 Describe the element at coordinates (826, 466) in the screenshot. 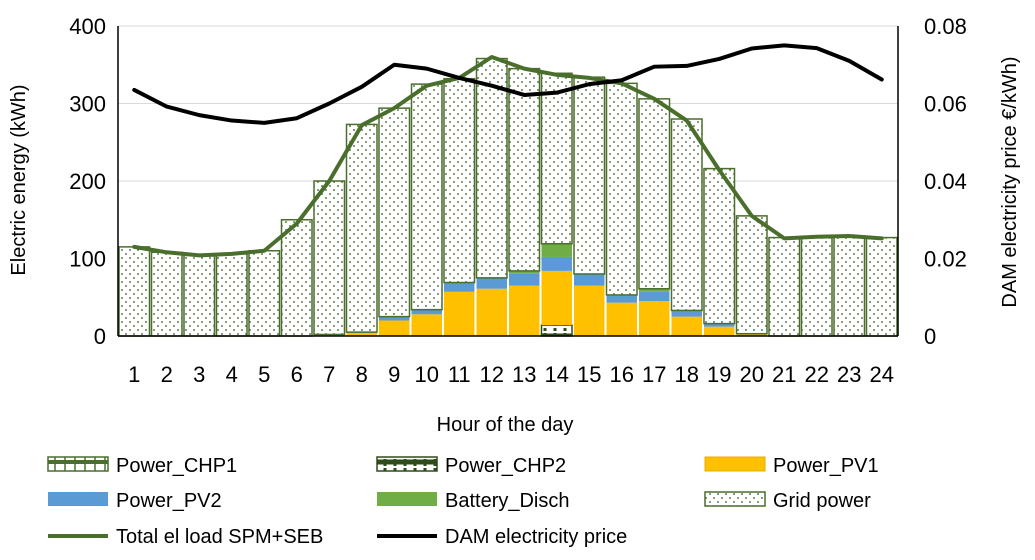

I see `legend-label-power-pv1: Power_PV1` at that location.